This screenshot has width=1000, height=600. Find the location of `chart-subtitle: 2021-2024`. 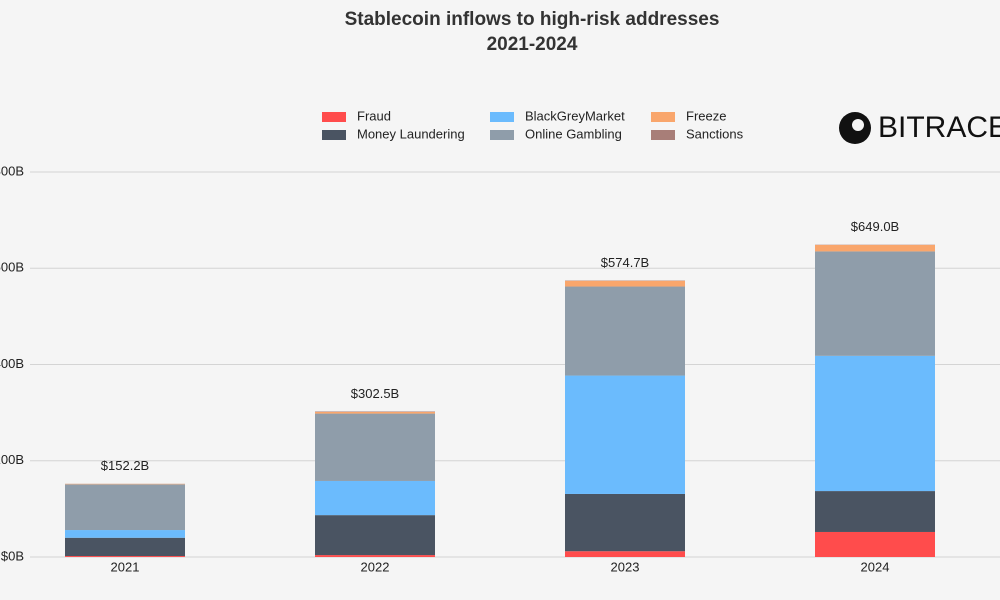

chart-subtitle: 2021-2024 is located at coordinates (532, 44).